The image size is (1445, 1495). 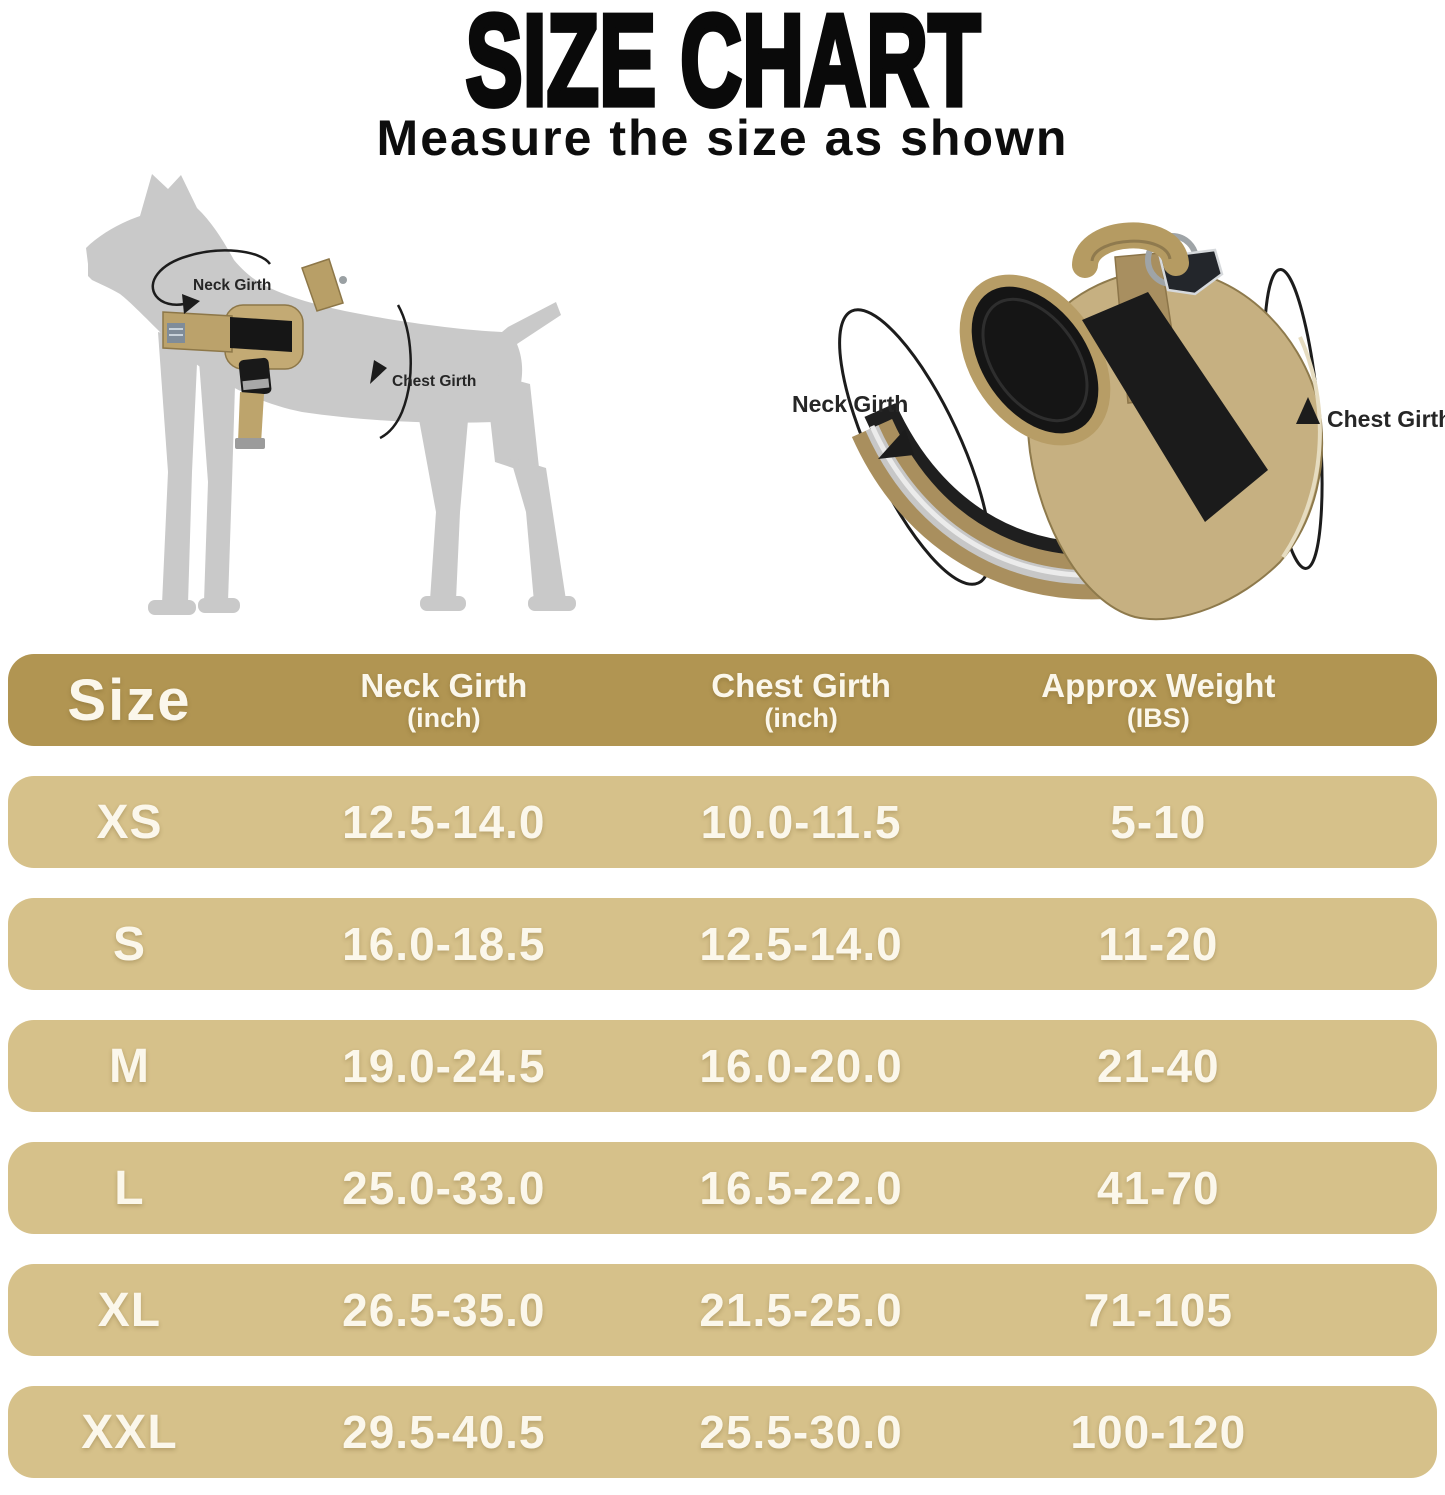 What do you see at coordinates (444, 944) in the screenshot?
I see `cell-neck-girth: 16.0-18.5` at bounding box center [444, 944].